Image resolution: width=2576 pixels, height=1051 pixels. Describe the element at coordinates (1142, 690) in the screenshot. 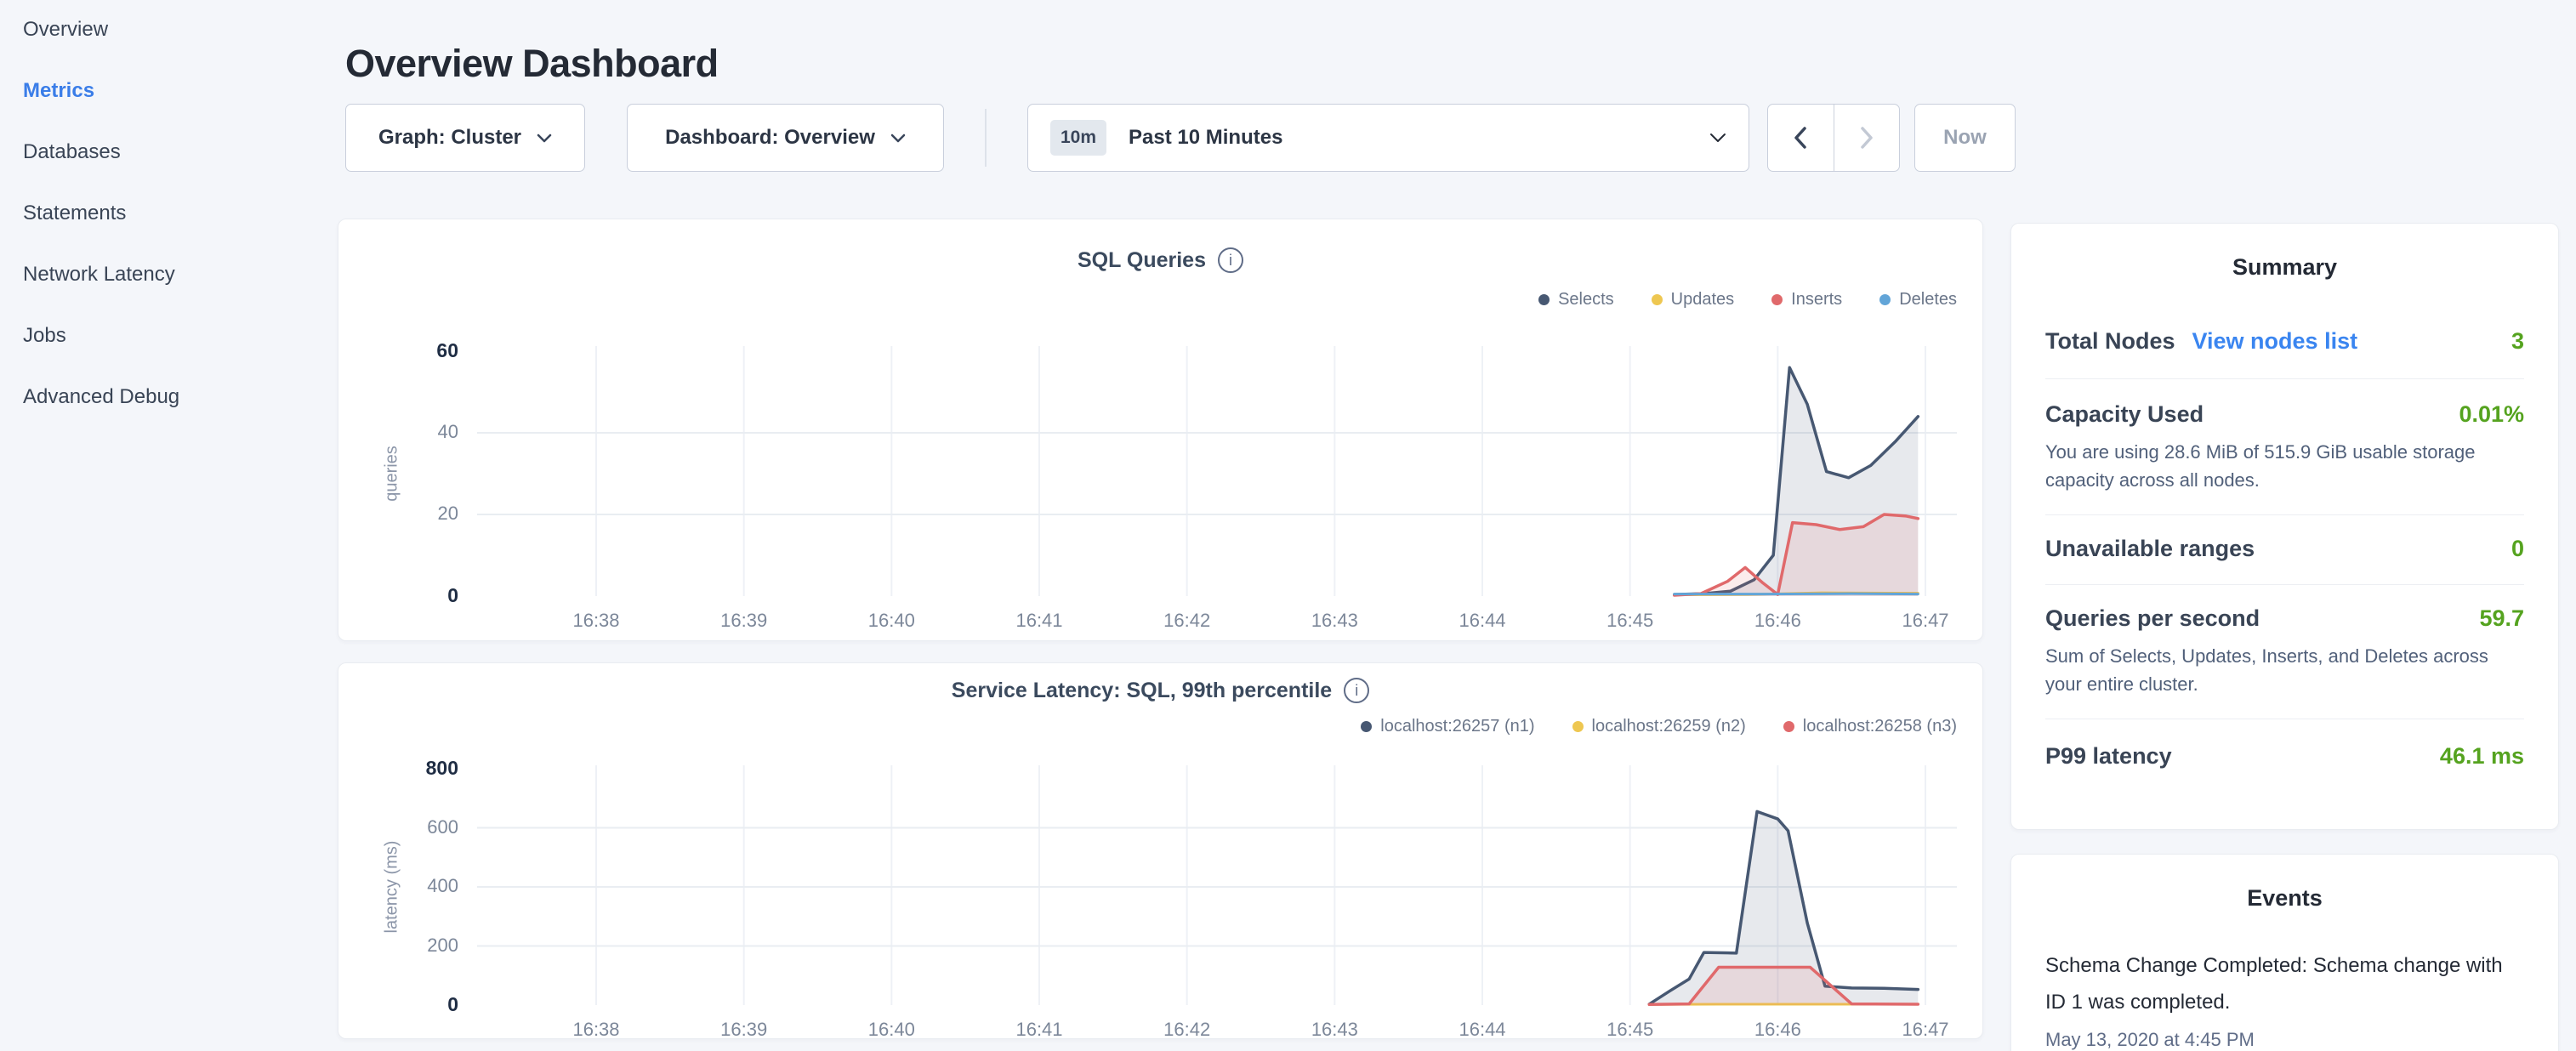

I see `chart-title: Service Latency: SQL, 99th percentile` at that location.